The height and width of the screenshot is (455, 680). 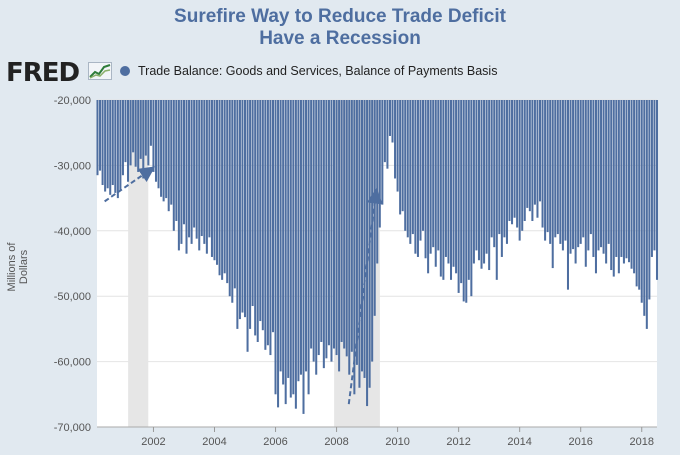 I want to click on y-tick-label: -30,000, so click(x=72, y=166).